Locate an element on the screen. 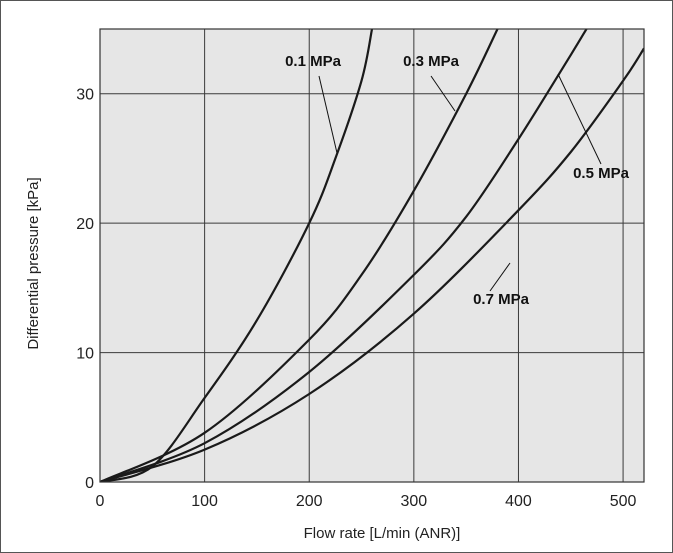 The image size is (673, 553). y-tick-label: 30 is located at coordinates (85, 95).